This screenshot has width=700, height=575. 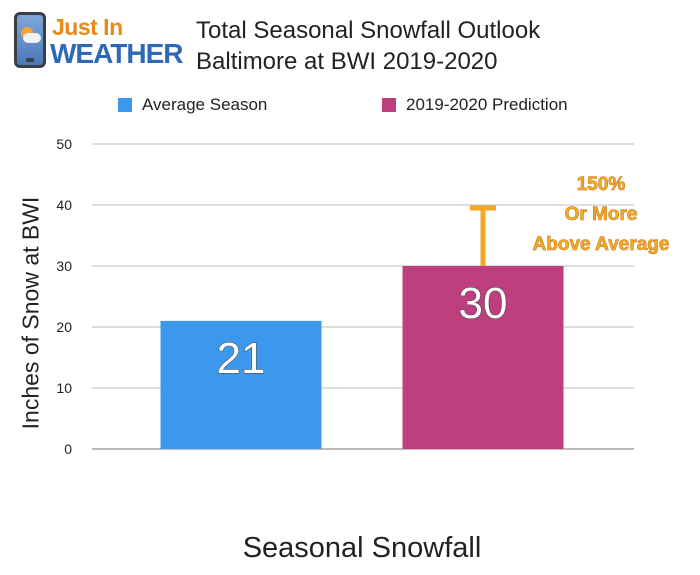 I want to click on y-tick-label: 30, so click(x=64, y=266).